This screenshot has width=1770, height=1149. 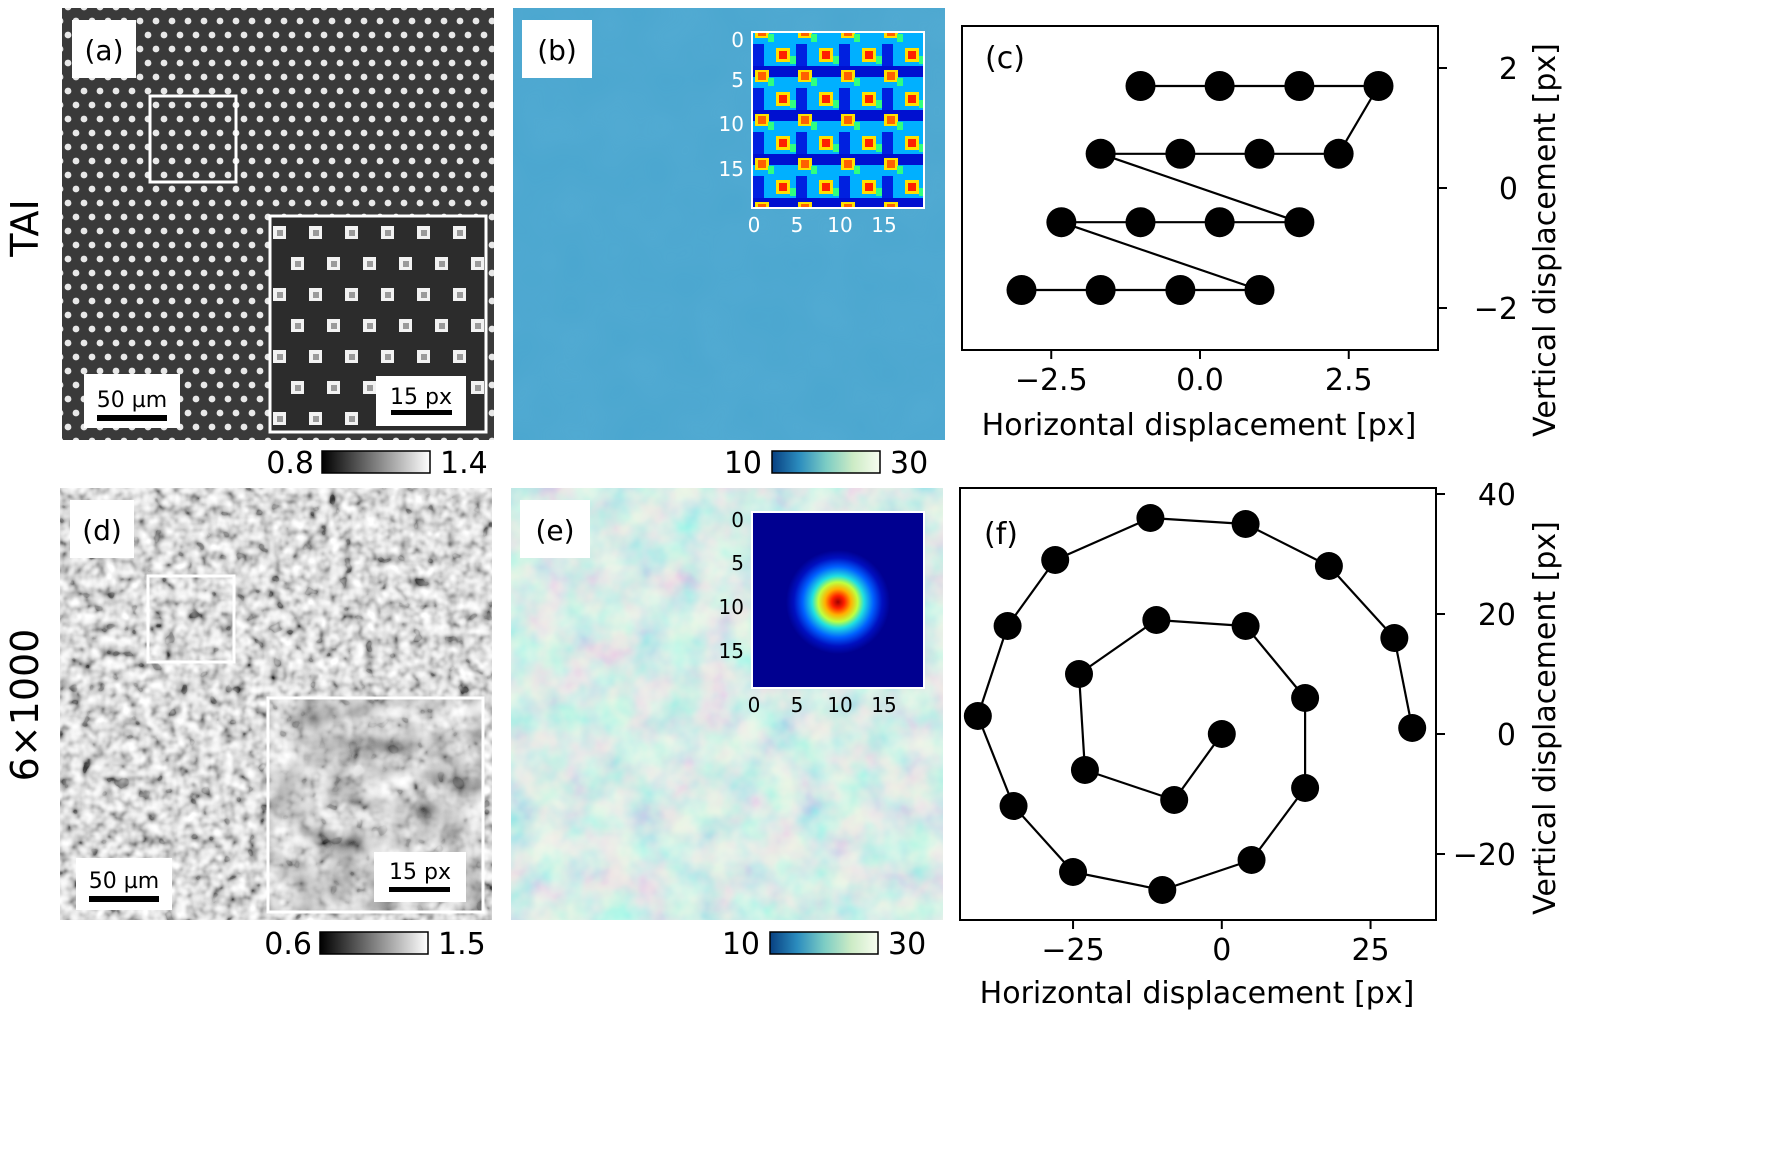 What do you see at coordinates (132, 418) in the screenshot?
I see `panel-a-scalebar` at bounding box center [132, 418].